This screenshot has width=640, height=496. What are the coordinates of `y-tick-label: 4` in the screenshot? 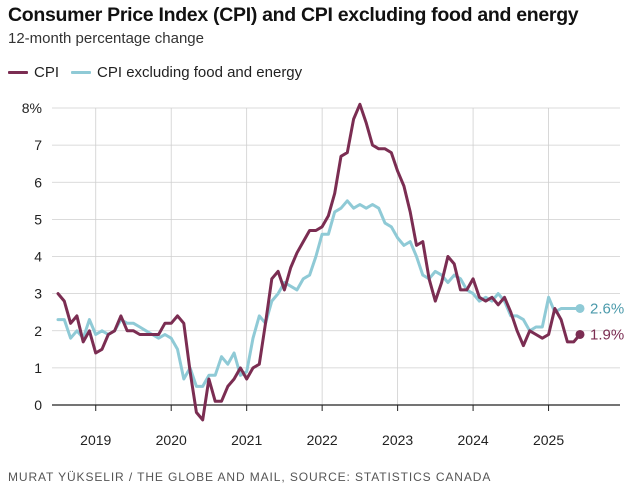 It's located at (38, 257).